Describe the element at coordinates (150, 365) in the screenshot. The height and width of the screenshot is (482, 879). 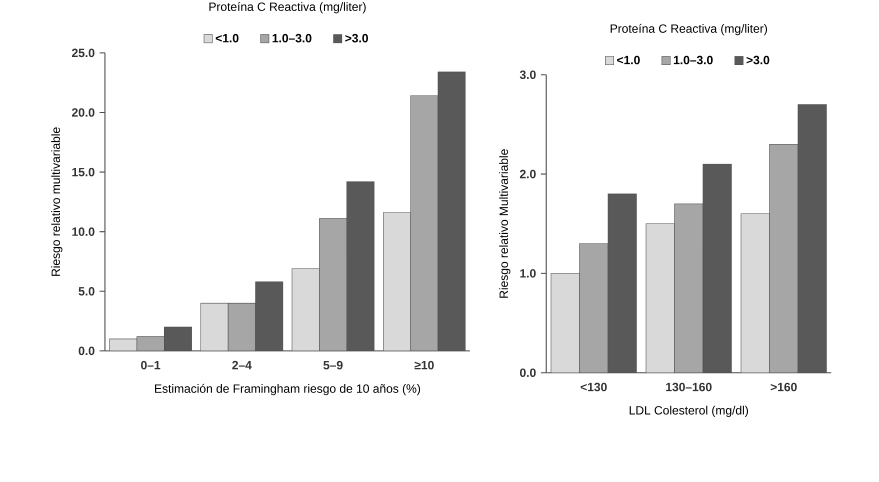
I see `x-tick-label: 0–1` at that location.